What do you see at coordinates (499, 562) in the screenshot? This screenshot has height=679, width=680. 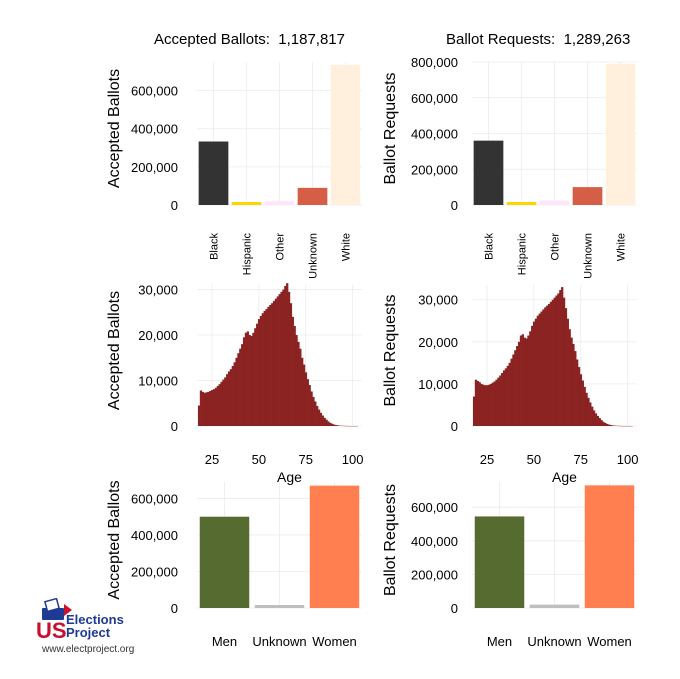 I see `gender-requests-bar-men` at bounding box center [499, 562].